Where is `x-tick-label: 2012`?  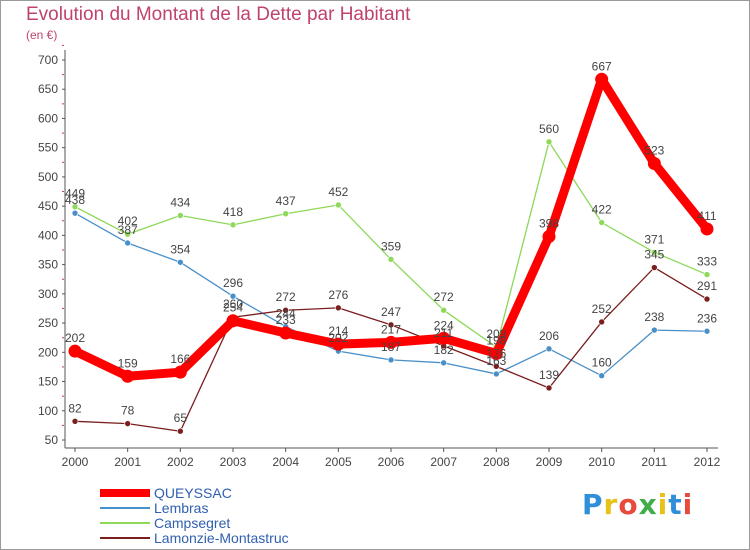
x-tick-label: 2012 is located at coordinates (707, 462).